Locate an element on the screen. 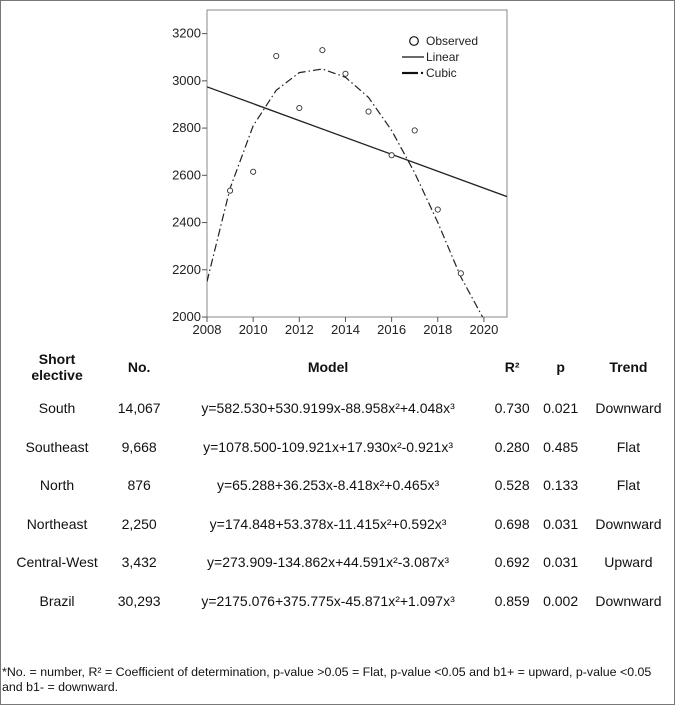 This screenshot has height=705, width=675. header-r2: R² is located at coordinates (512, 367).